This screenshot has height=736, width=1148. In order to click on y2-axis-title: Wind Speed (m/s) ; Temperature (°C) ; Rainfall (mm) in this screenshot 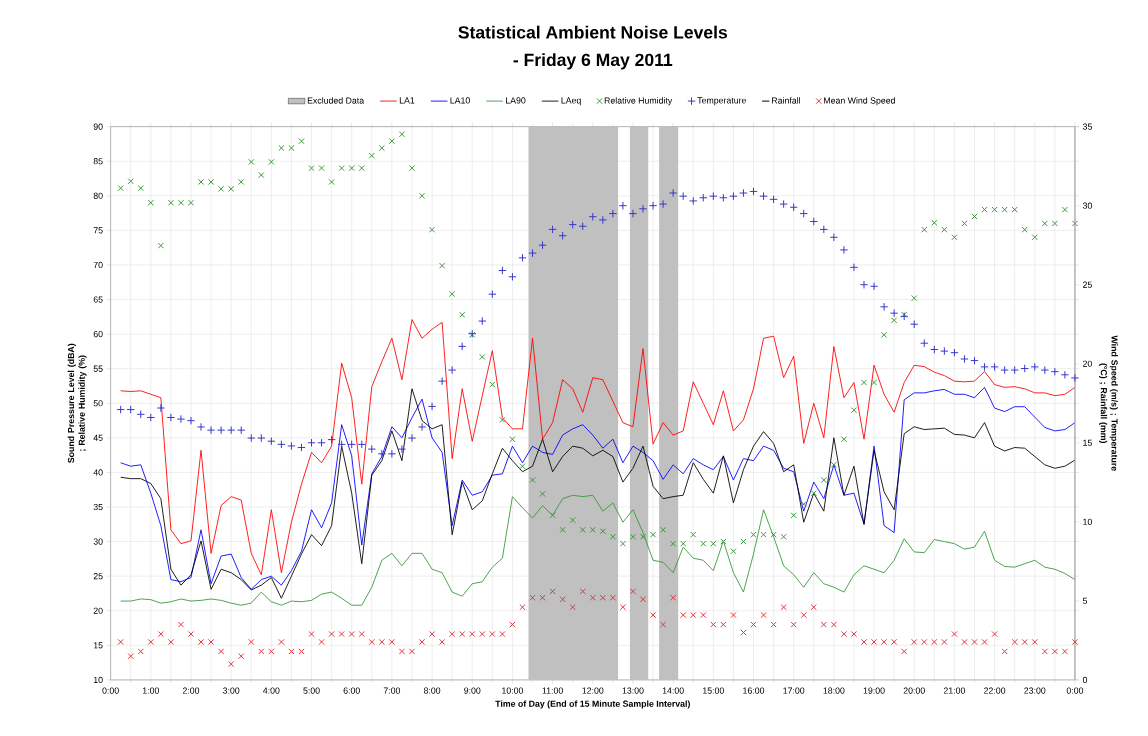, I will do `click(1108, 403)`.